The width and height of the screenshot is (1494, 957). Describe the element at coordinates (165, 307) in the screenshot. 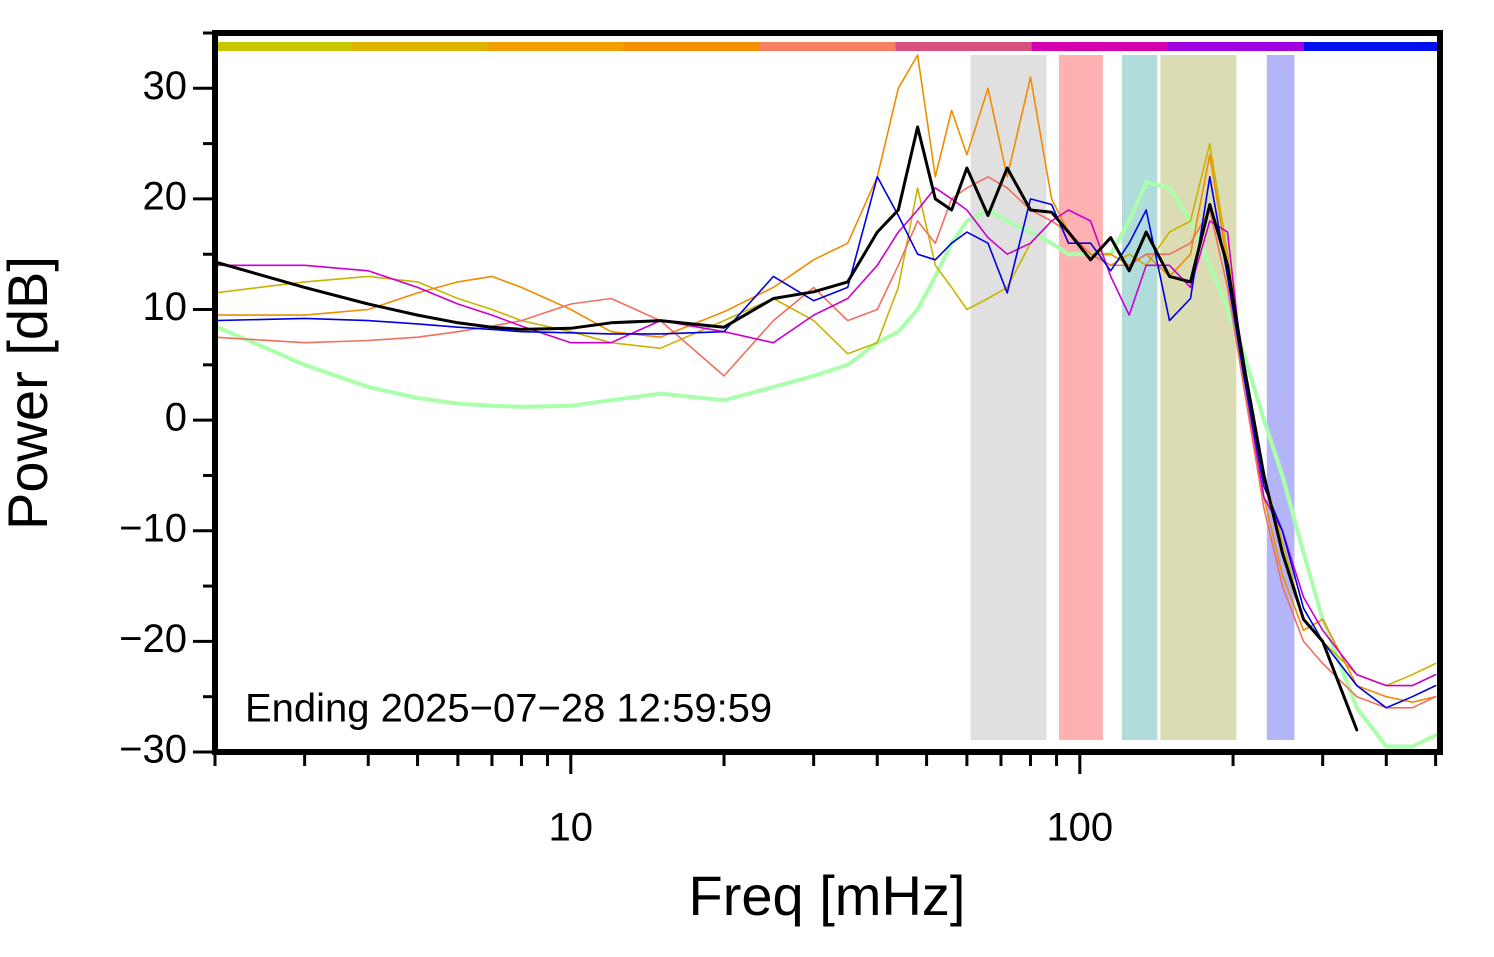

I see `y-tick-label: 10` at that location.